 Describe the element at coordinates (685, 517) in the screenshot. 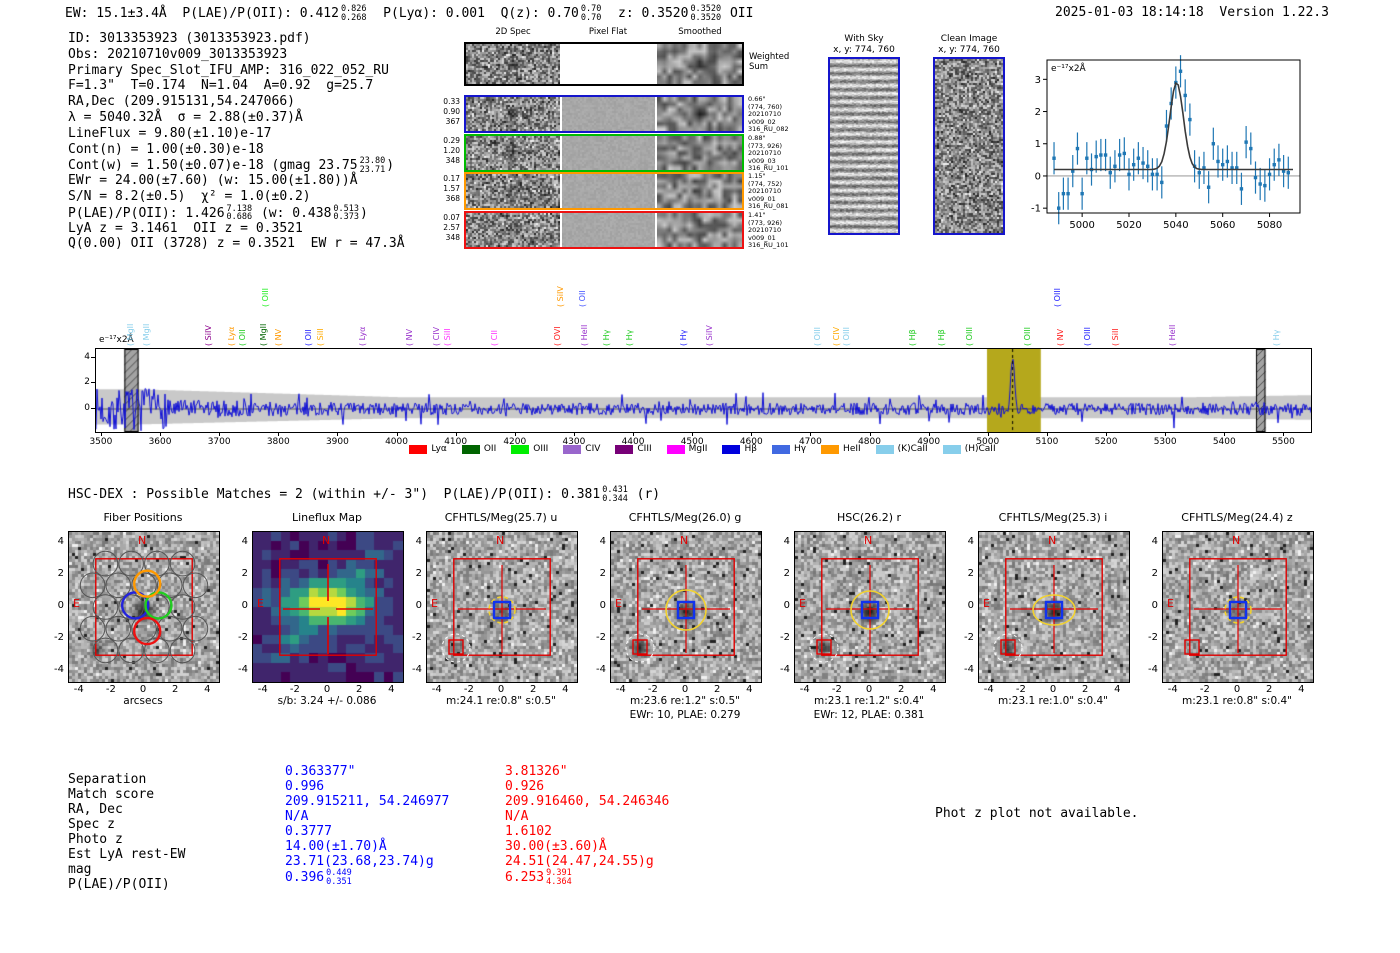

I see `cutout-title: CFHTLS/Meg(26.0) g` at that location.